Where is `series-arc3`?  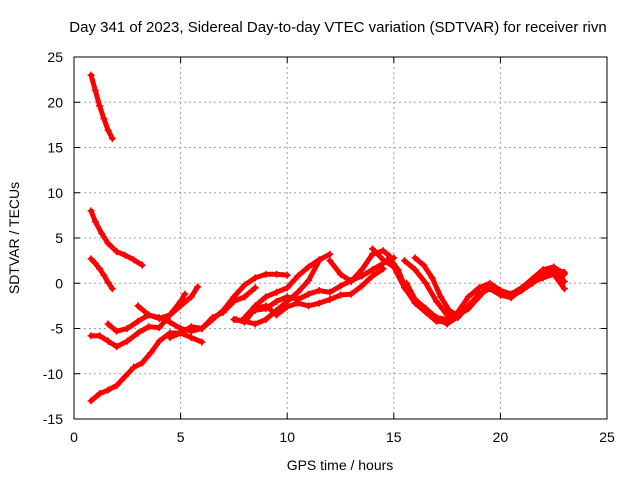
series-arc3 is located at coordinates (101, 274).